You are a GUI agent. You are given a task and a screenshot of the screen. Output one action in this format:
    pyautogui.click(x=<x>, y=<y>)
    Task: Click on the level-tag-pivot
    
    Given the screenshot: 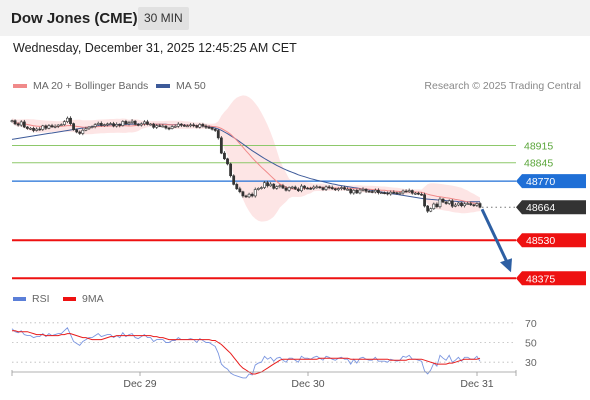 What is the action you would take?
    pyautogui.click(x=551, y=181)
    